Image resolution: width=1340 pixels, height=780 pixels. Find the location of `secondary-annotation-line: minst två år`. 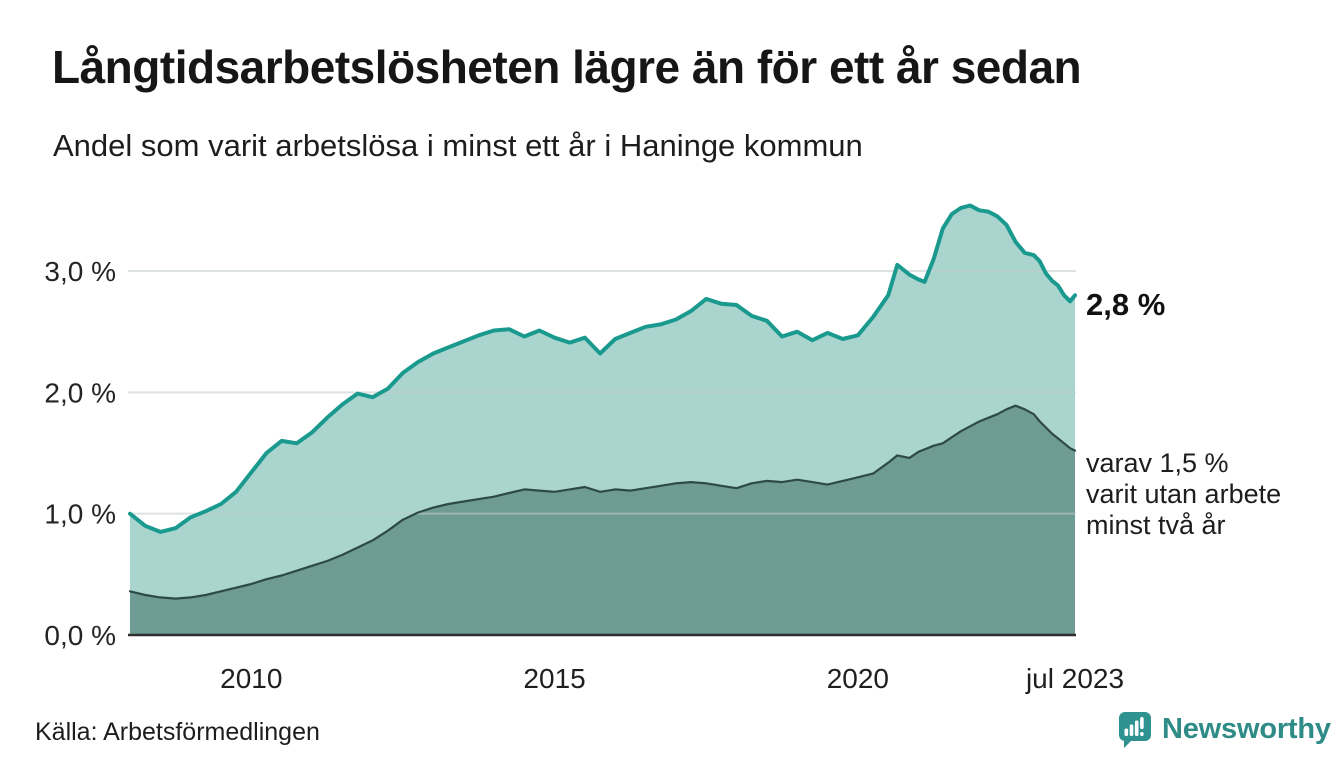

secondary-annotation-line: minst två år is located at coordinates (1156, 525).